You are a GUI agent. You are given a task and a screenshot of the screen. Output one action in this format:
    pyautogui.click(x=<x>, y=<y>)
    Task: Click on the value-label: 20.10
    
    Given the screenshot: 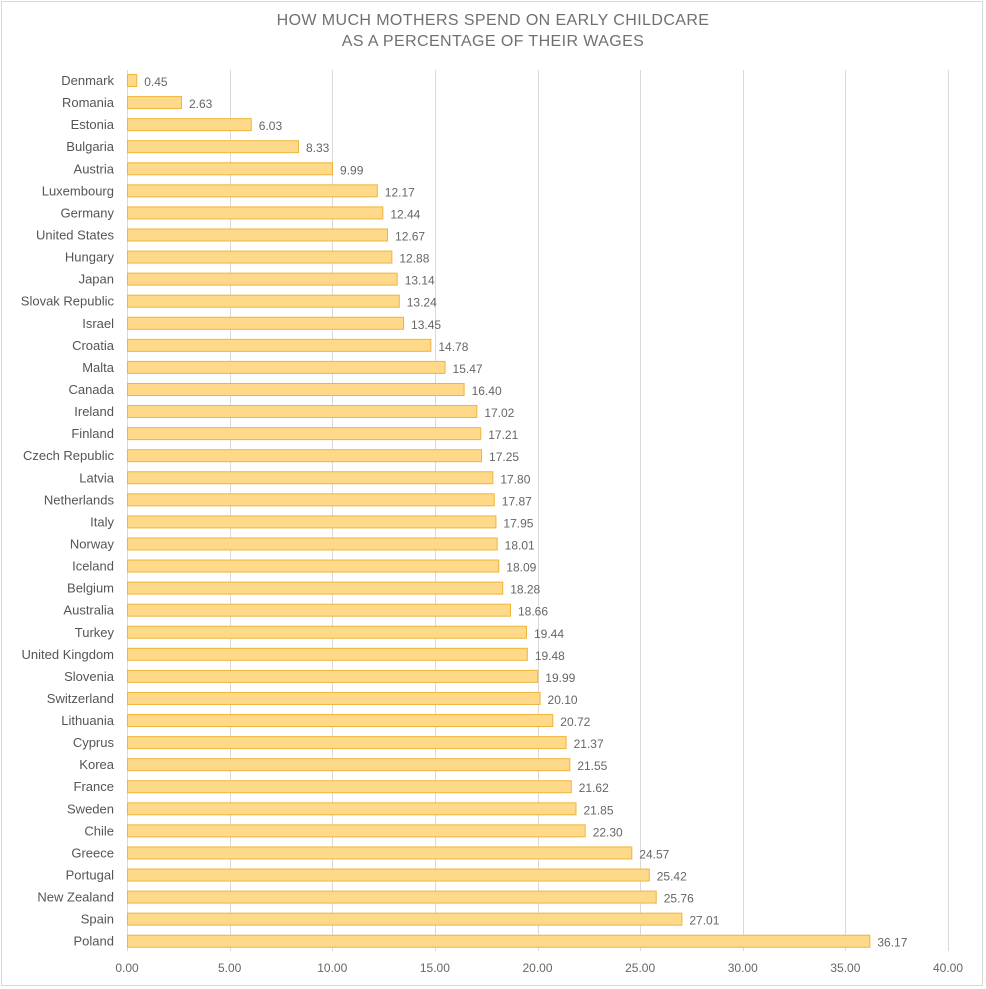 What is the action you would take?
    pyautogui.click(x=563, y=700)
    